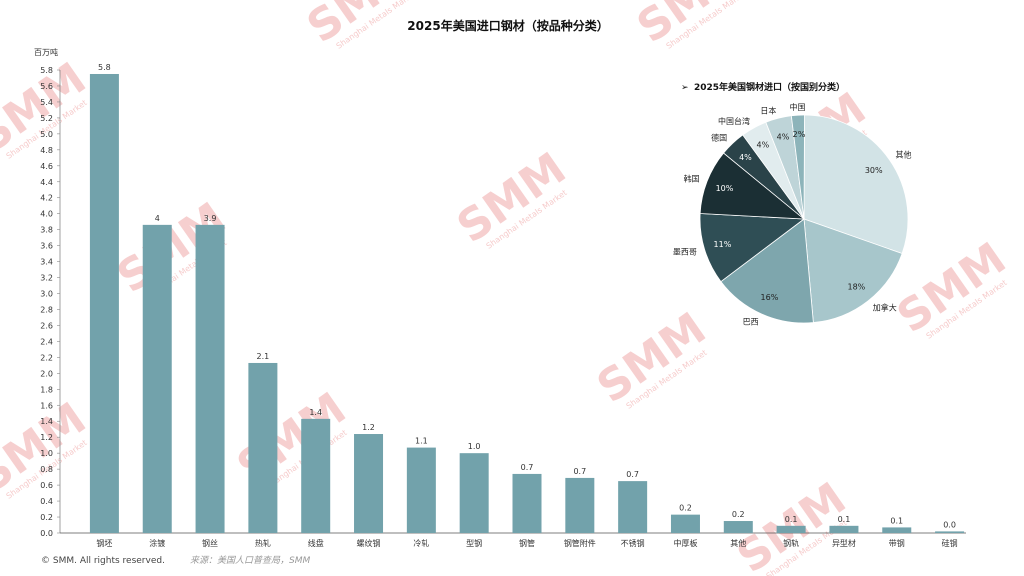 The height and width of the screenshot is (576, 1024). I want to click on pie-percent-label: 18%, so click(856, 286).